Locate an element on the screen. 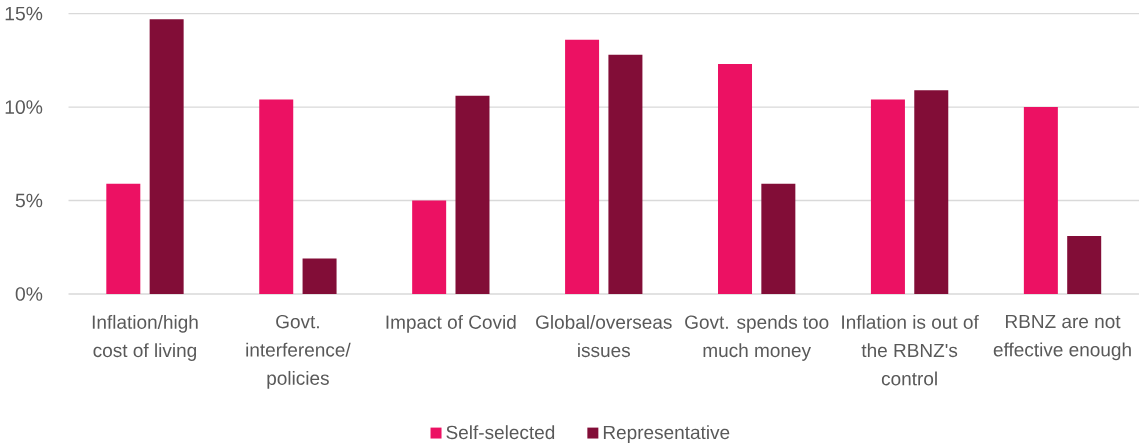  x-tick-label: Inflation is out of the RBNZ's control is located at coordinates (910, 350).